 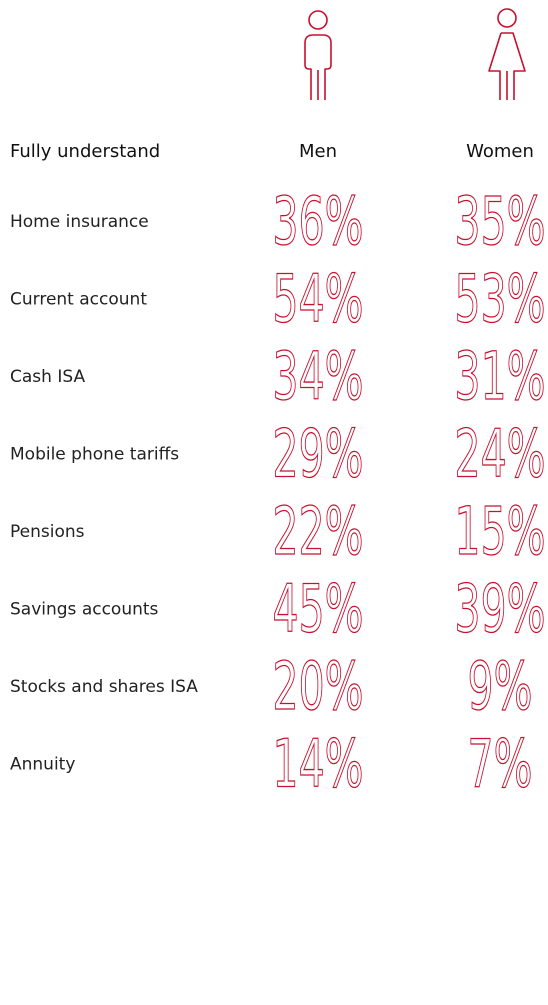 I want to click on men-icon, so click(x=318, y=55).